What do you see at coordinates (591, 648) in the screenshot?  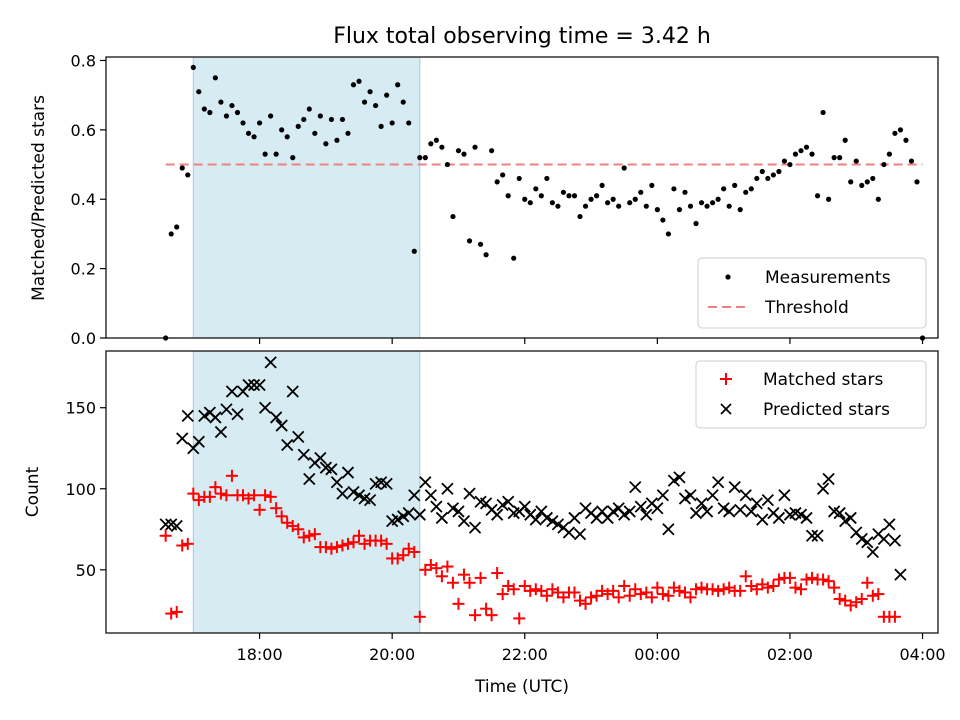 I see `bottom-x-ticks: 18:00 20:00 22:00 00:00 02:00 04:00` at bounding box center [591, 648].